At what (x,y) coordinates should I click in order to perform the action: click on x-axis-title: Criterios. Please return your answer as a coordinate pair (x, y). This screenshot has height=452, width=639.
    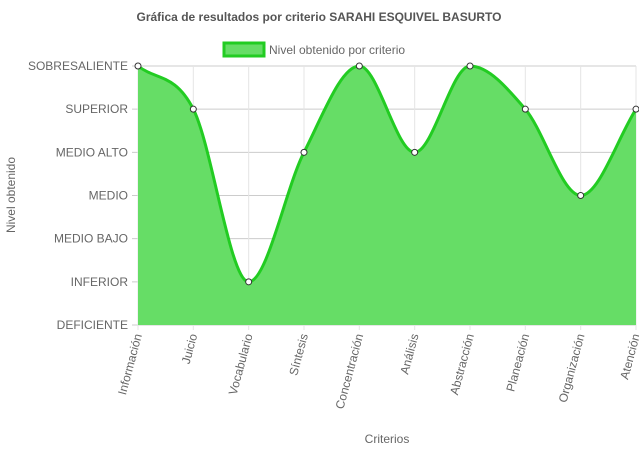
    Looking at the image, I should click on (387, 439).